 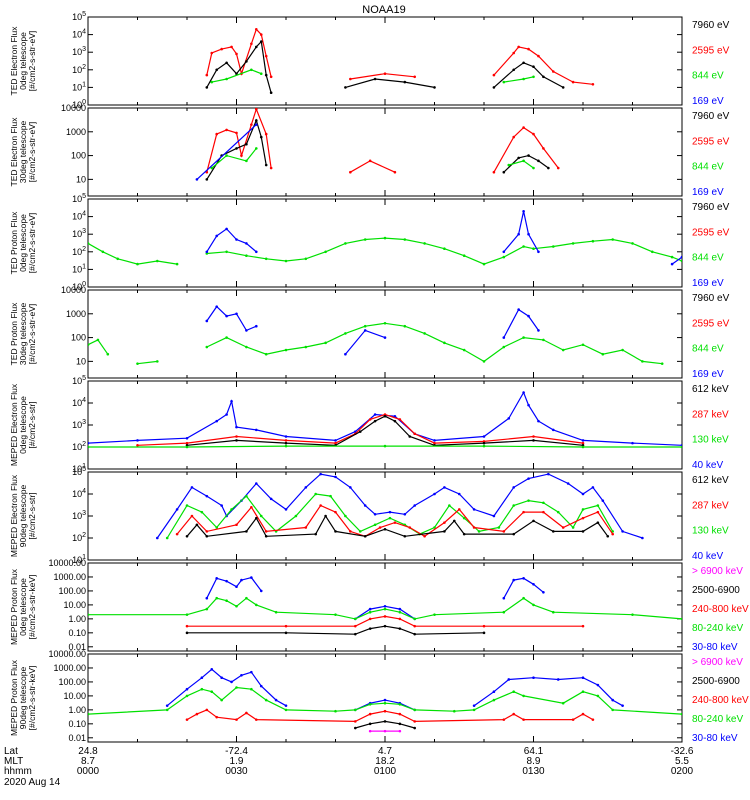 I want to click on y-tick-label: 1.00, so click(x=77, y=619).